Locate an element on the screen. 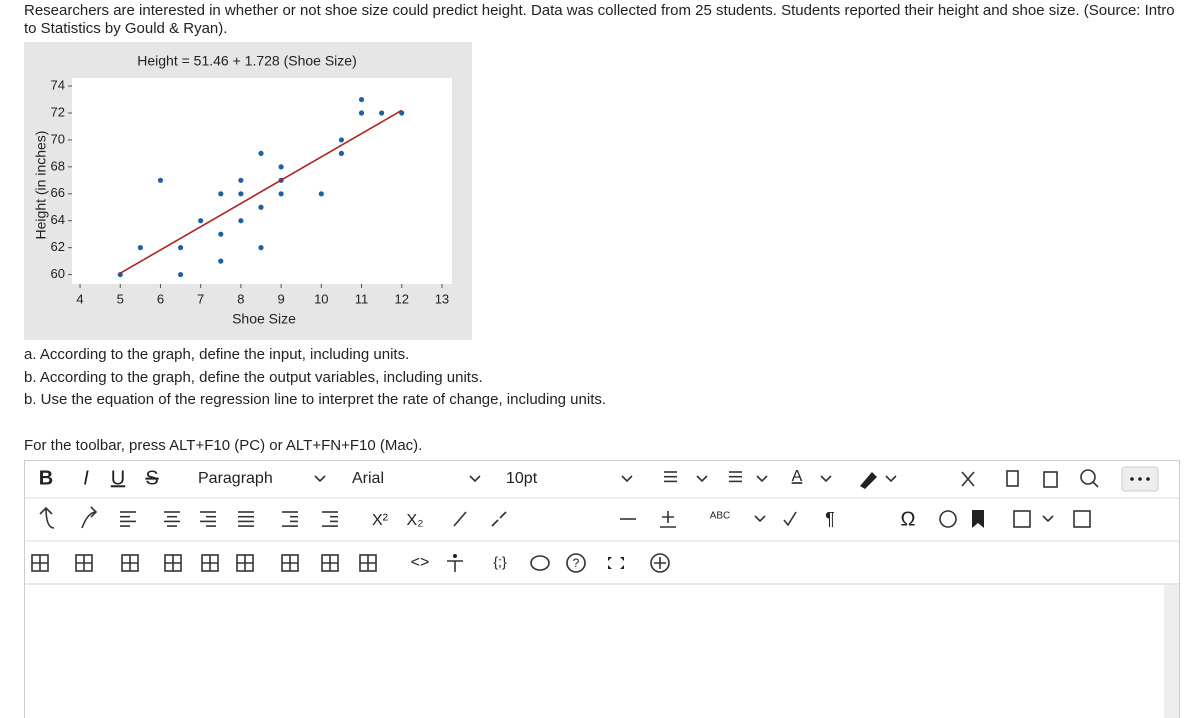  x-tick-label: 10 is located at coordinates (321, 298).